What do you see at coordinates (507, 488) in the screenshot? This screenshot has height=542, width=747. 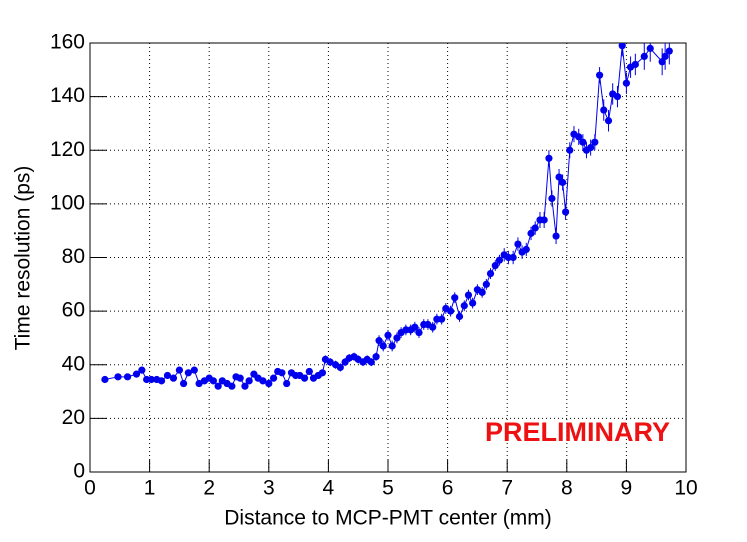 I see `x-tick-label: 7` at bounding box center [507, 488].